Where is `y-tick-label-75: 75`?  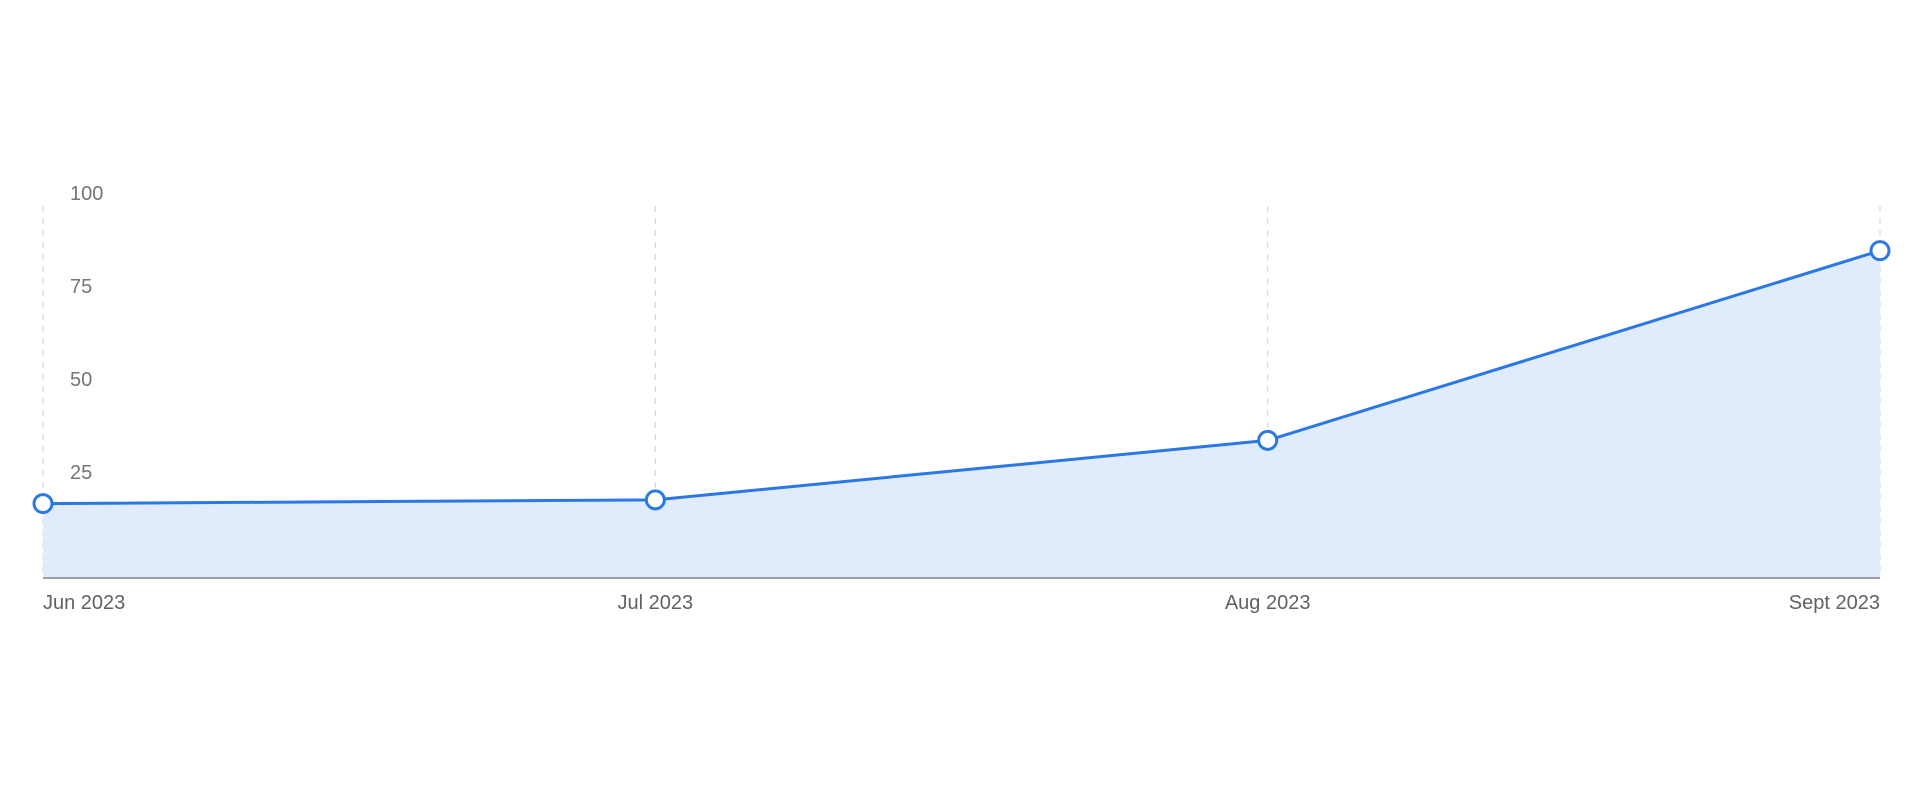
y-tick-label-75: 75 is located at coordinates (81, 287).